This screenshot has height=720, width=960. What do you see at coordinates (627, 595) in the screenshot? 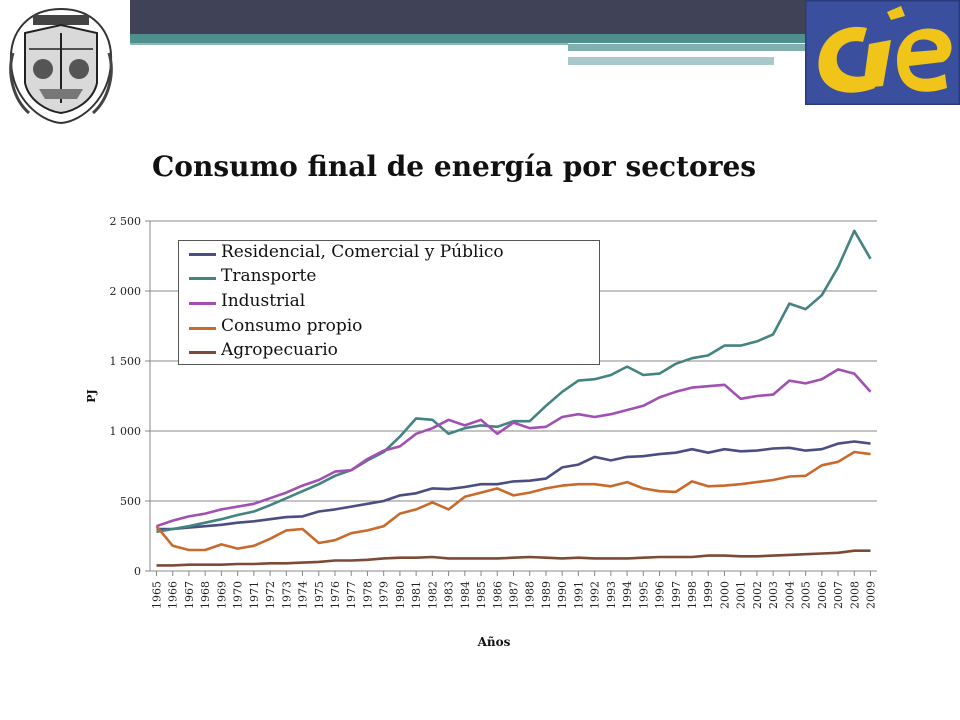
I see `x-tick-label: 1994` at bounding box center [627, 595].